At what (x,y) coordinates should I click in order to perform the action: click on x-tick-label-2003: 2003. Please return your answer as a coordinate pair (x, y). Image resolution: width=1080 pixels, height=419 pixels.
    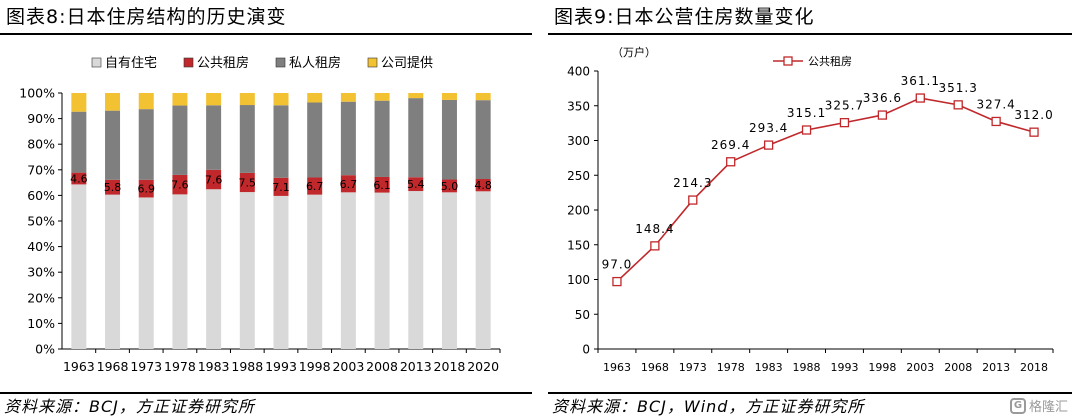
    Looking at the image, I should click on (348, 366).